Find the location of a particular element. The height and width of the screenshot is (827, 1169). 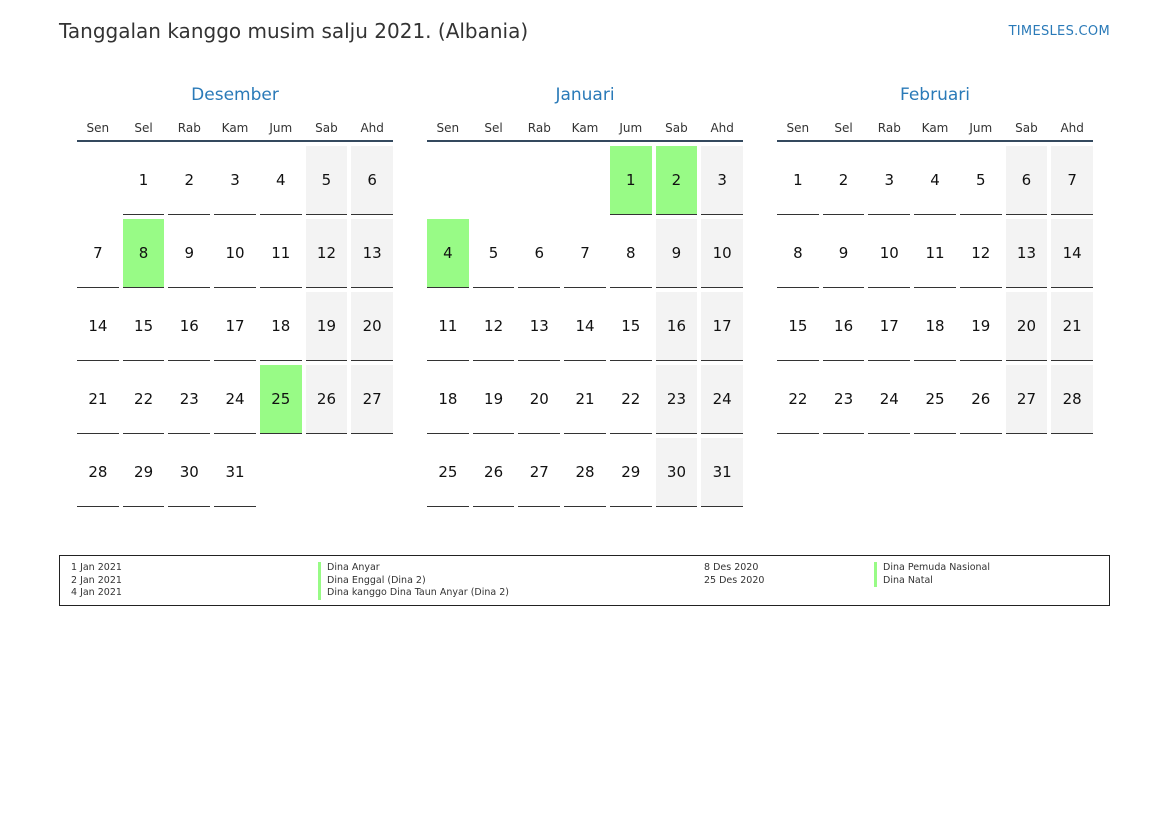

day-cell: 16 is located at coordinates (189, 326).